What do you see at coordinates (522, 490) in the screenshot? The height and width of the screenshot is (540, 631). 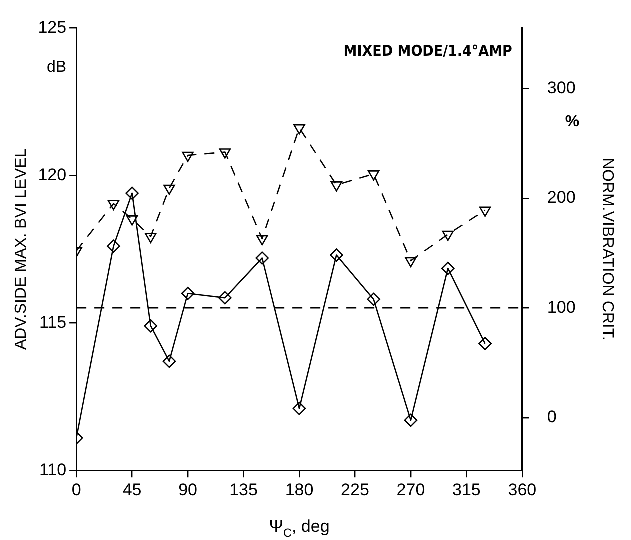 I see `x-tick-label: 360` at bounding box center [522, 490].